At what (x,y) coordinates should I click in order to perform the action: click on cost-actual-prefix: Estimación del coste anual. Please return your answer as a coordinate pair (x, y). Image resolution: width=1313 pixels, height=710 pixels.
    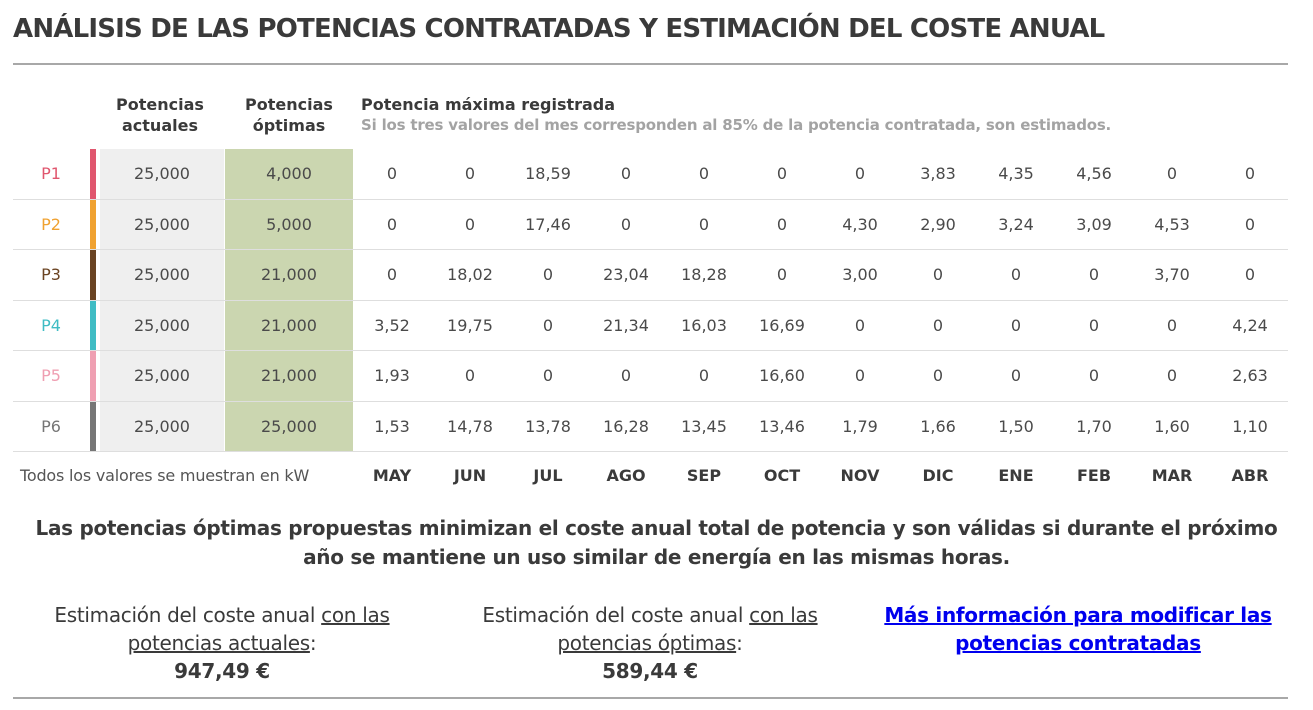
    Looking at the image, I should click on (188, 615).